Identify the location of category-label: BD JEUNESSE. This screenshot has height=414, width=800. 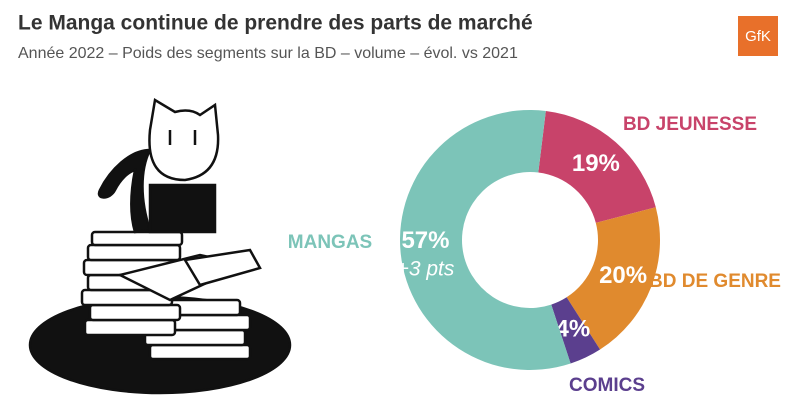
(690, 124).